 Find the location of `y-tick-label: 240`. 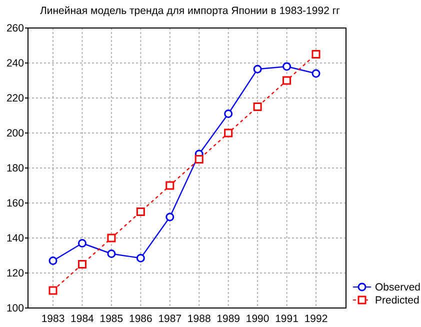

y-tick-label: 240 is located at coordinates (15, 64).